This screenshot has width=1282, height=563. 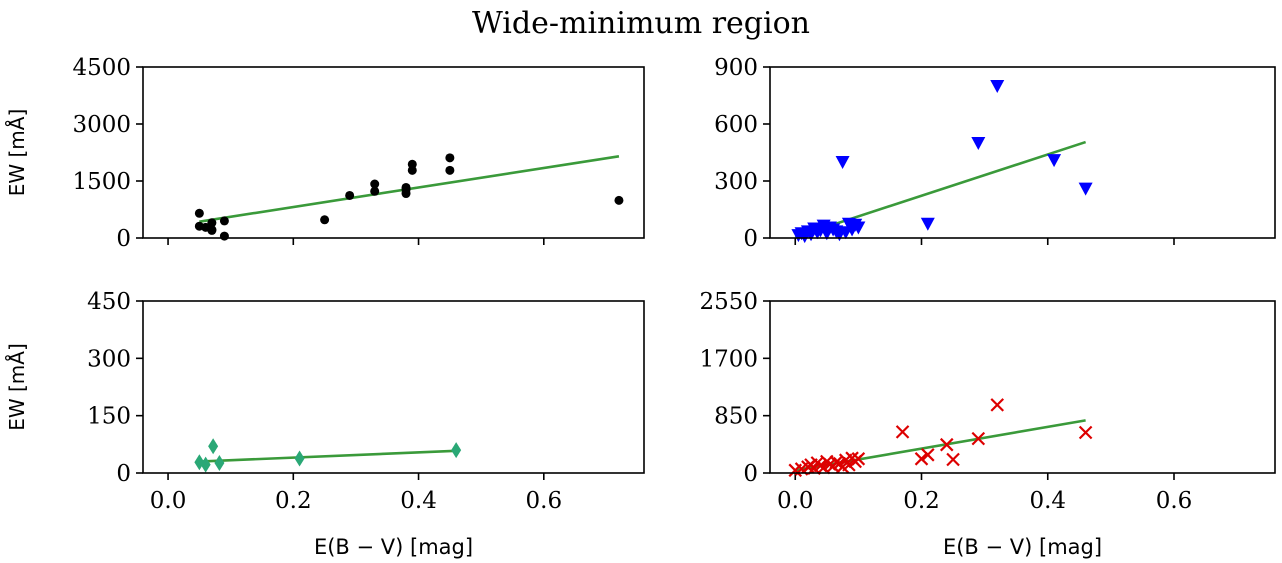 What do you see at coordinates (101, 68) in the screenshot?
I see `y-tick-label: 4500` at bounding box center [101, 68].